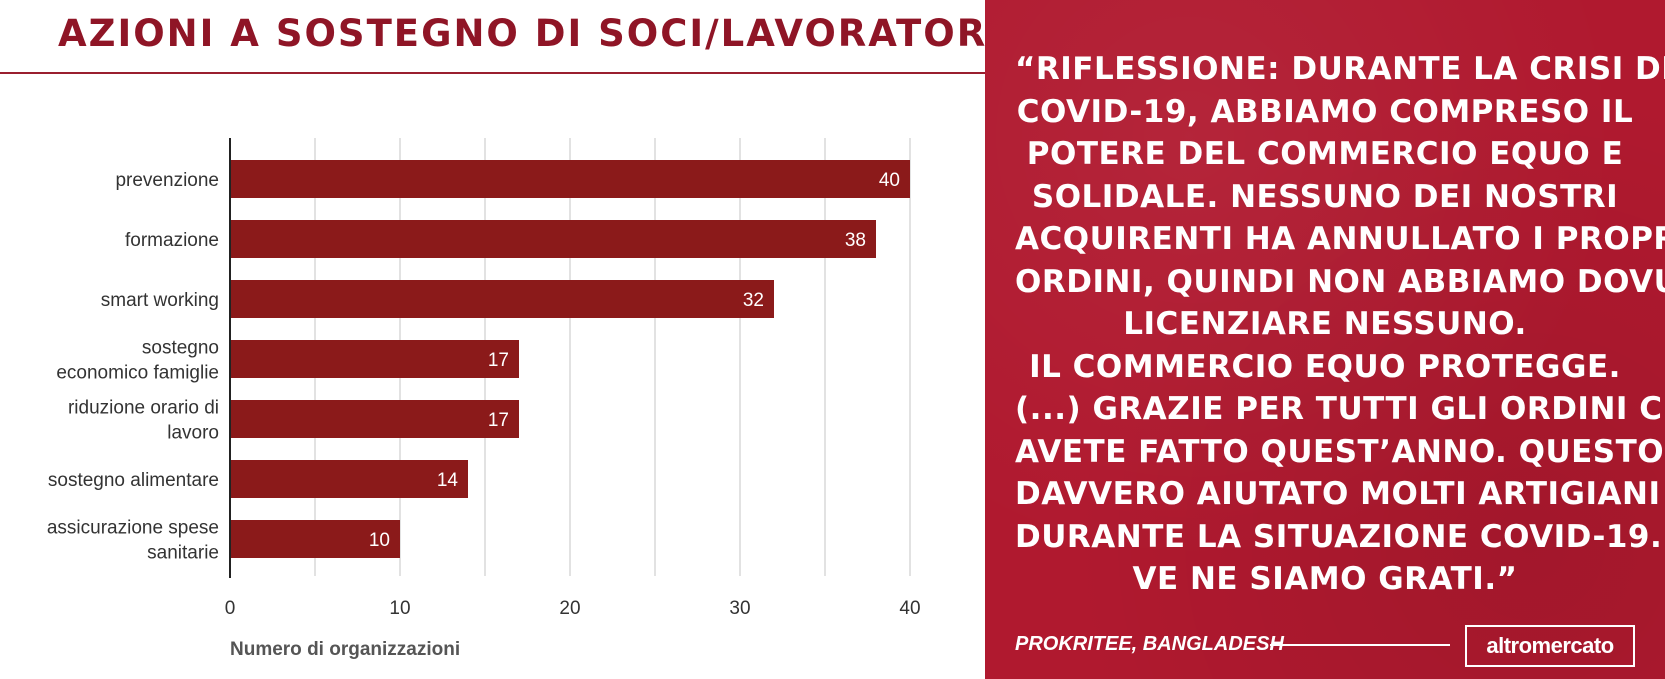 The width and height of the screenshot is (1665, 679). I want to click on category-label: sostegno alimentare, so click(133, 480).